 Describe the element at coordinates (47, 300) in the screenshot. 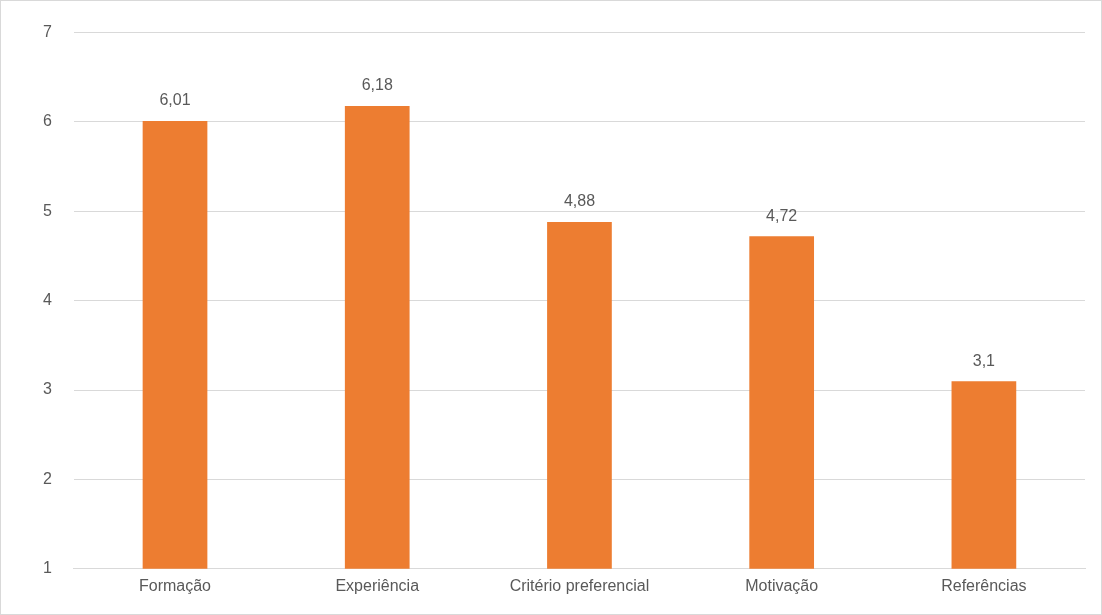

I see `y-tick-label: 4` at that location.